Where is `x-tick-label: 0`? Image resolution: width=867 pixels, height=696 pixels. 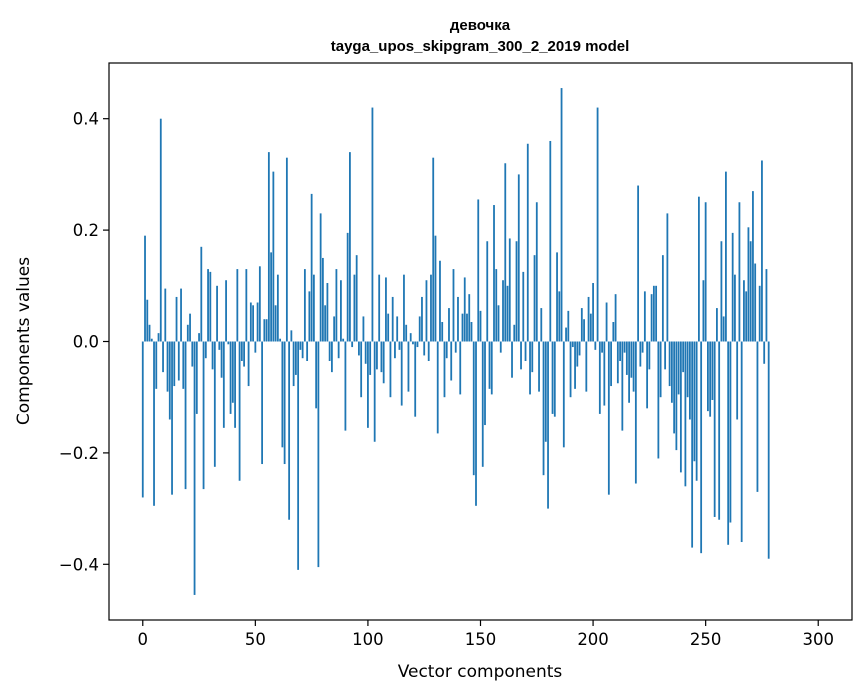 x-tick-label: 0 is located at coordinates (143, 639).